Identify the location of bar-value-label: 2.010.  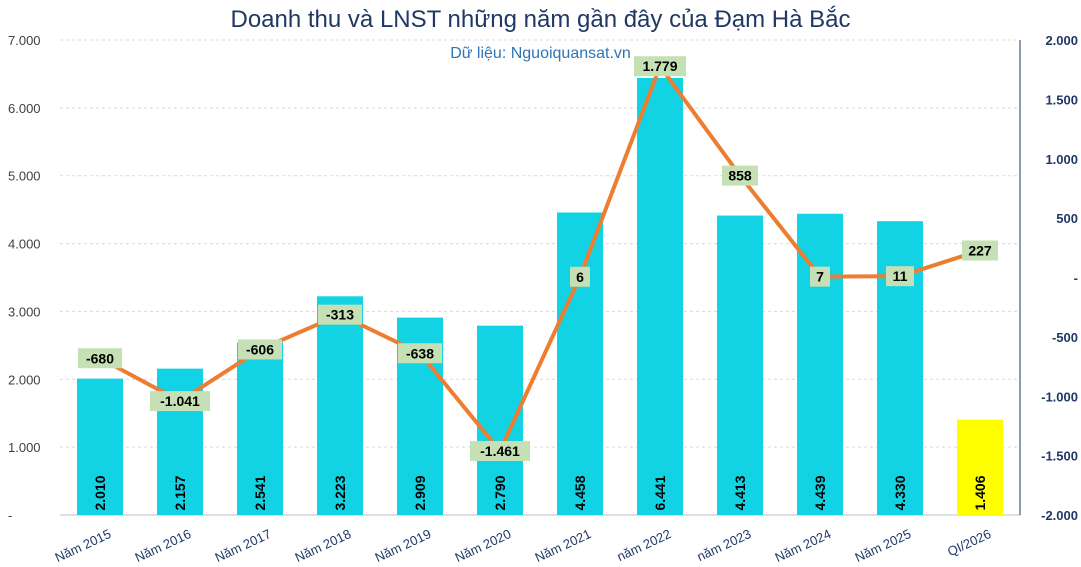
(100, 492).